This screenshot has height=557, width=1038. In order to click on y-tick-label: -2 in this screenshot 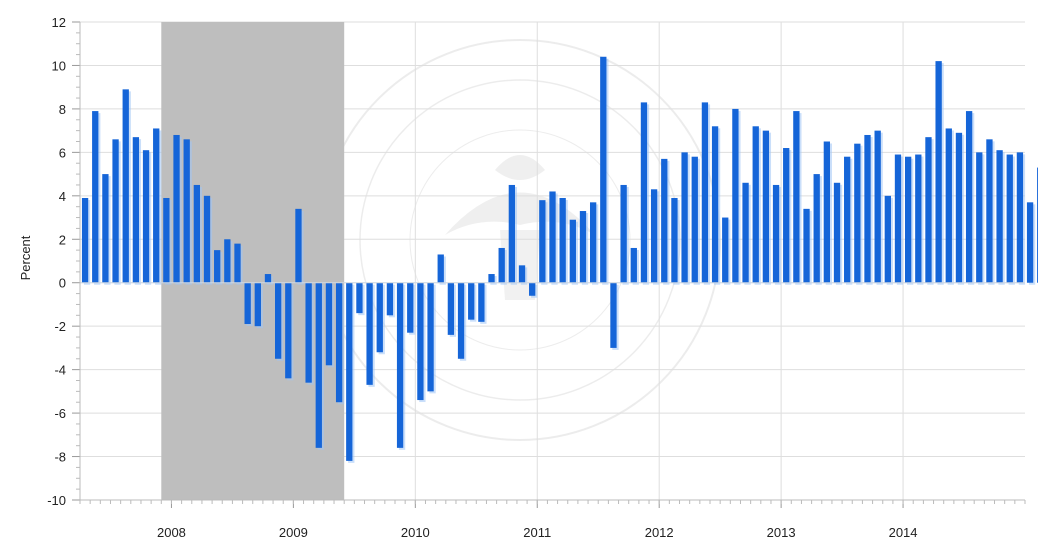, I will do `click(60, 326)`.